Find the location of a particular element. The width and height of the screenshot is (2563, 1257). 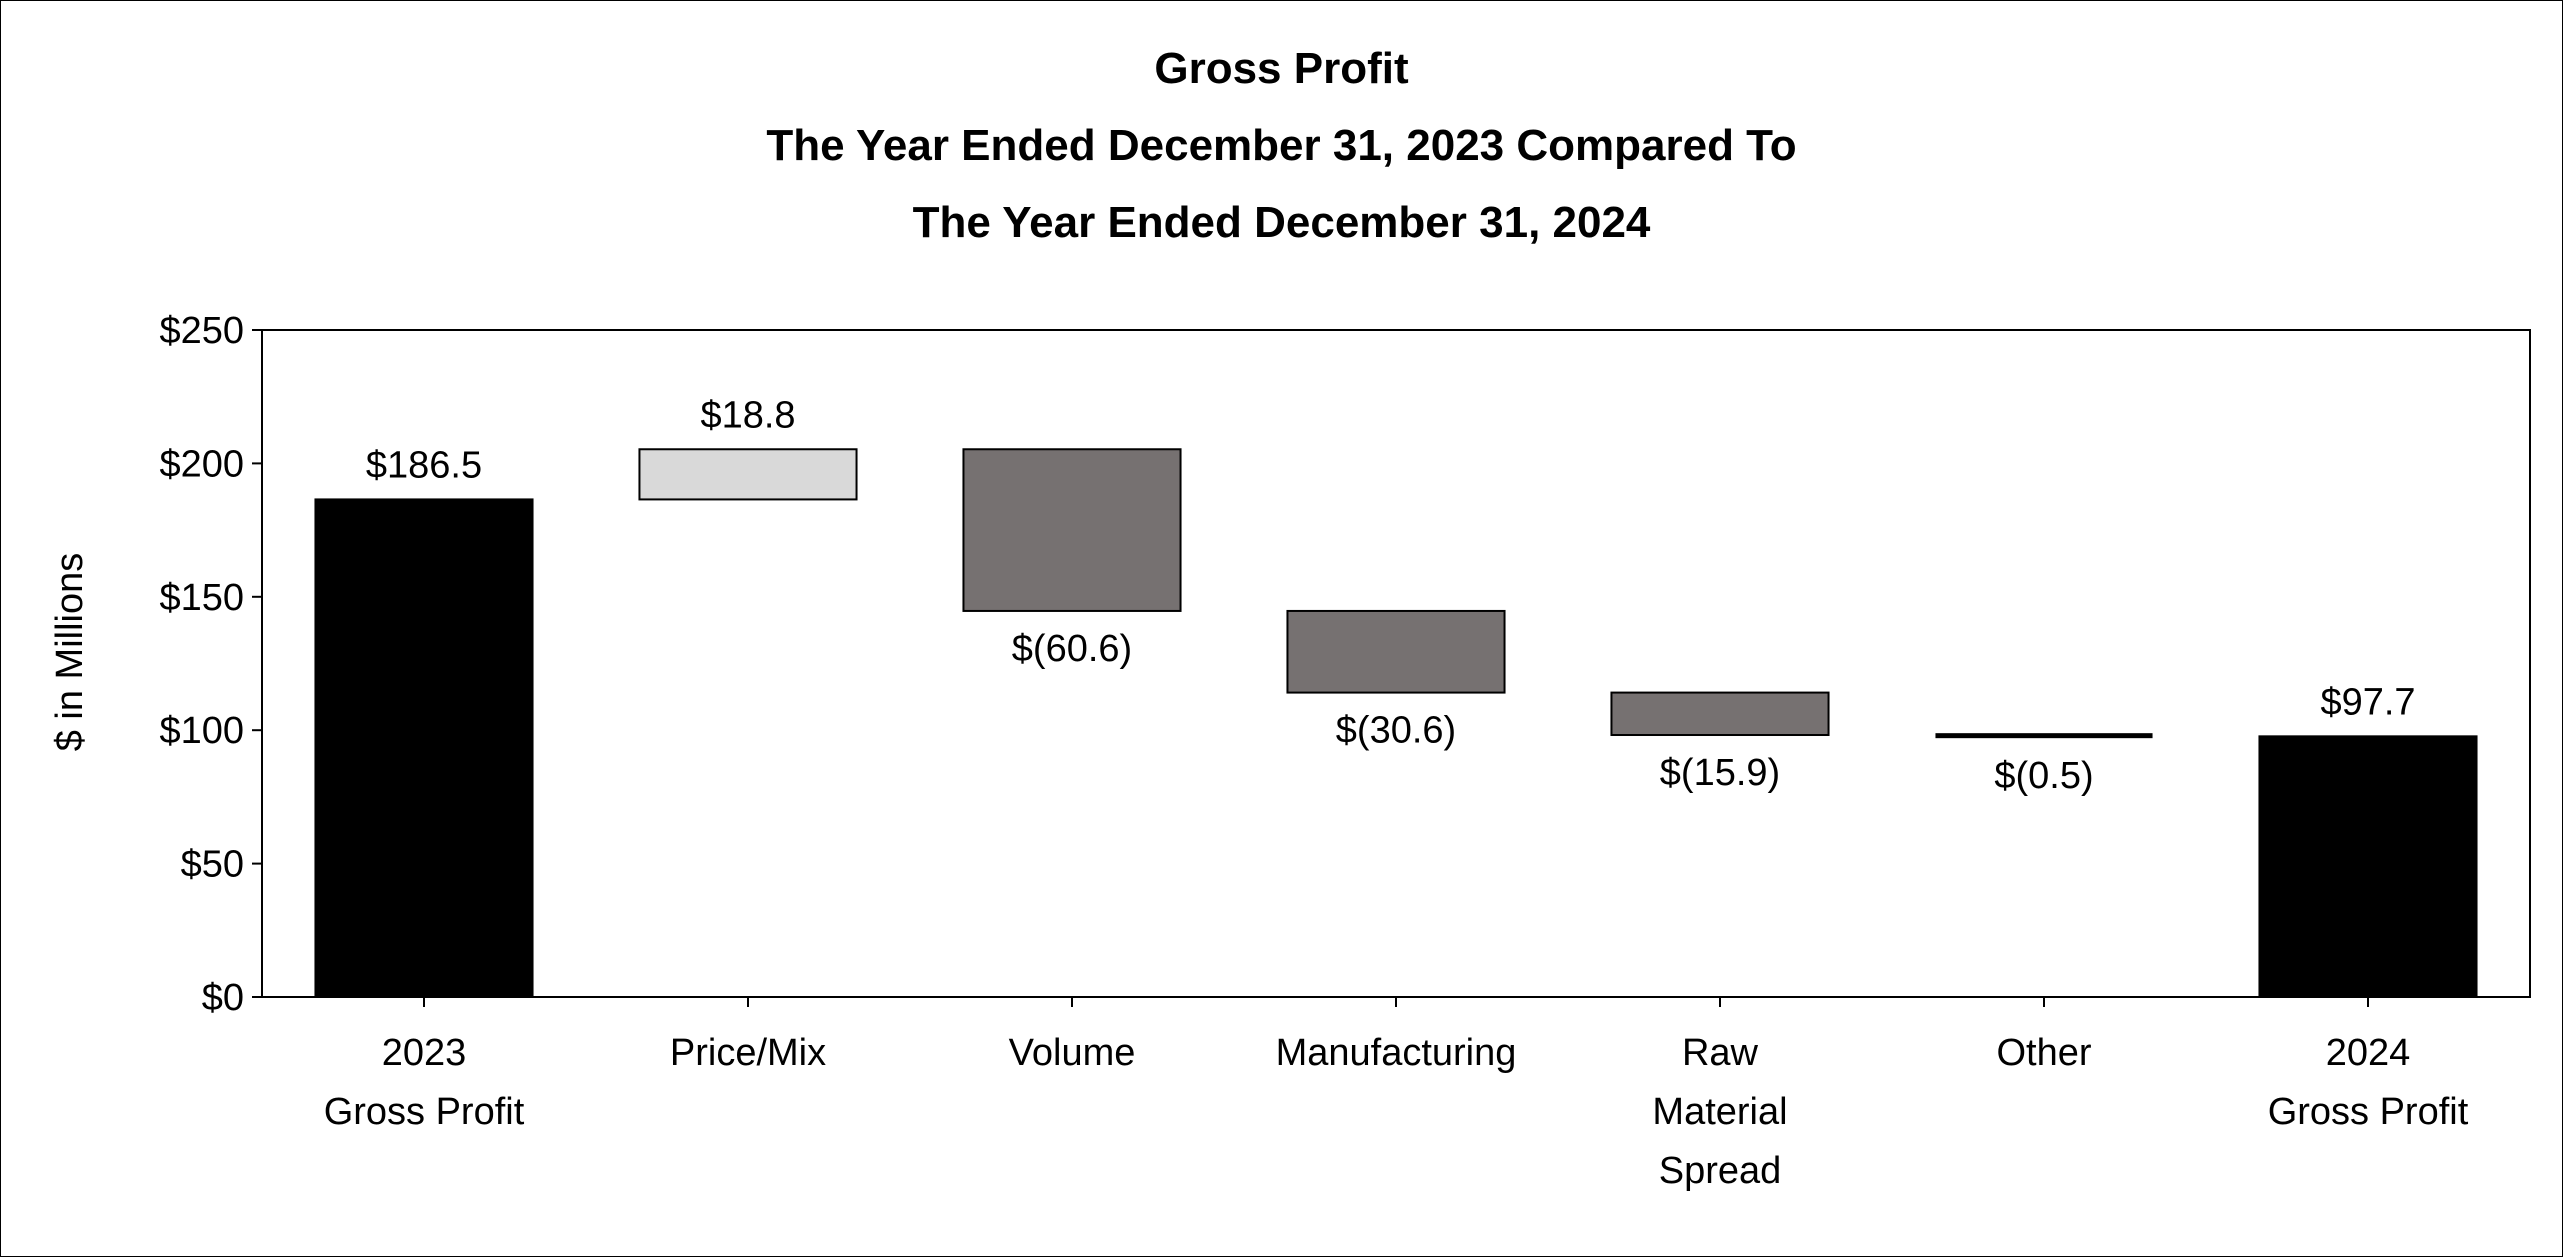

data-label-5: $(0.5) is located at coordinates (2043, 776).